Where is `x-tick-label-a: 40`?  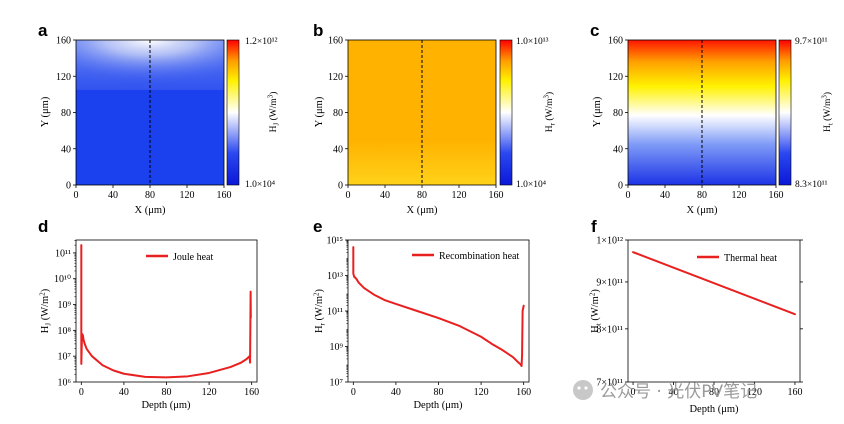 x-tick-label-a: 40 is located at coordinates (113, 195).